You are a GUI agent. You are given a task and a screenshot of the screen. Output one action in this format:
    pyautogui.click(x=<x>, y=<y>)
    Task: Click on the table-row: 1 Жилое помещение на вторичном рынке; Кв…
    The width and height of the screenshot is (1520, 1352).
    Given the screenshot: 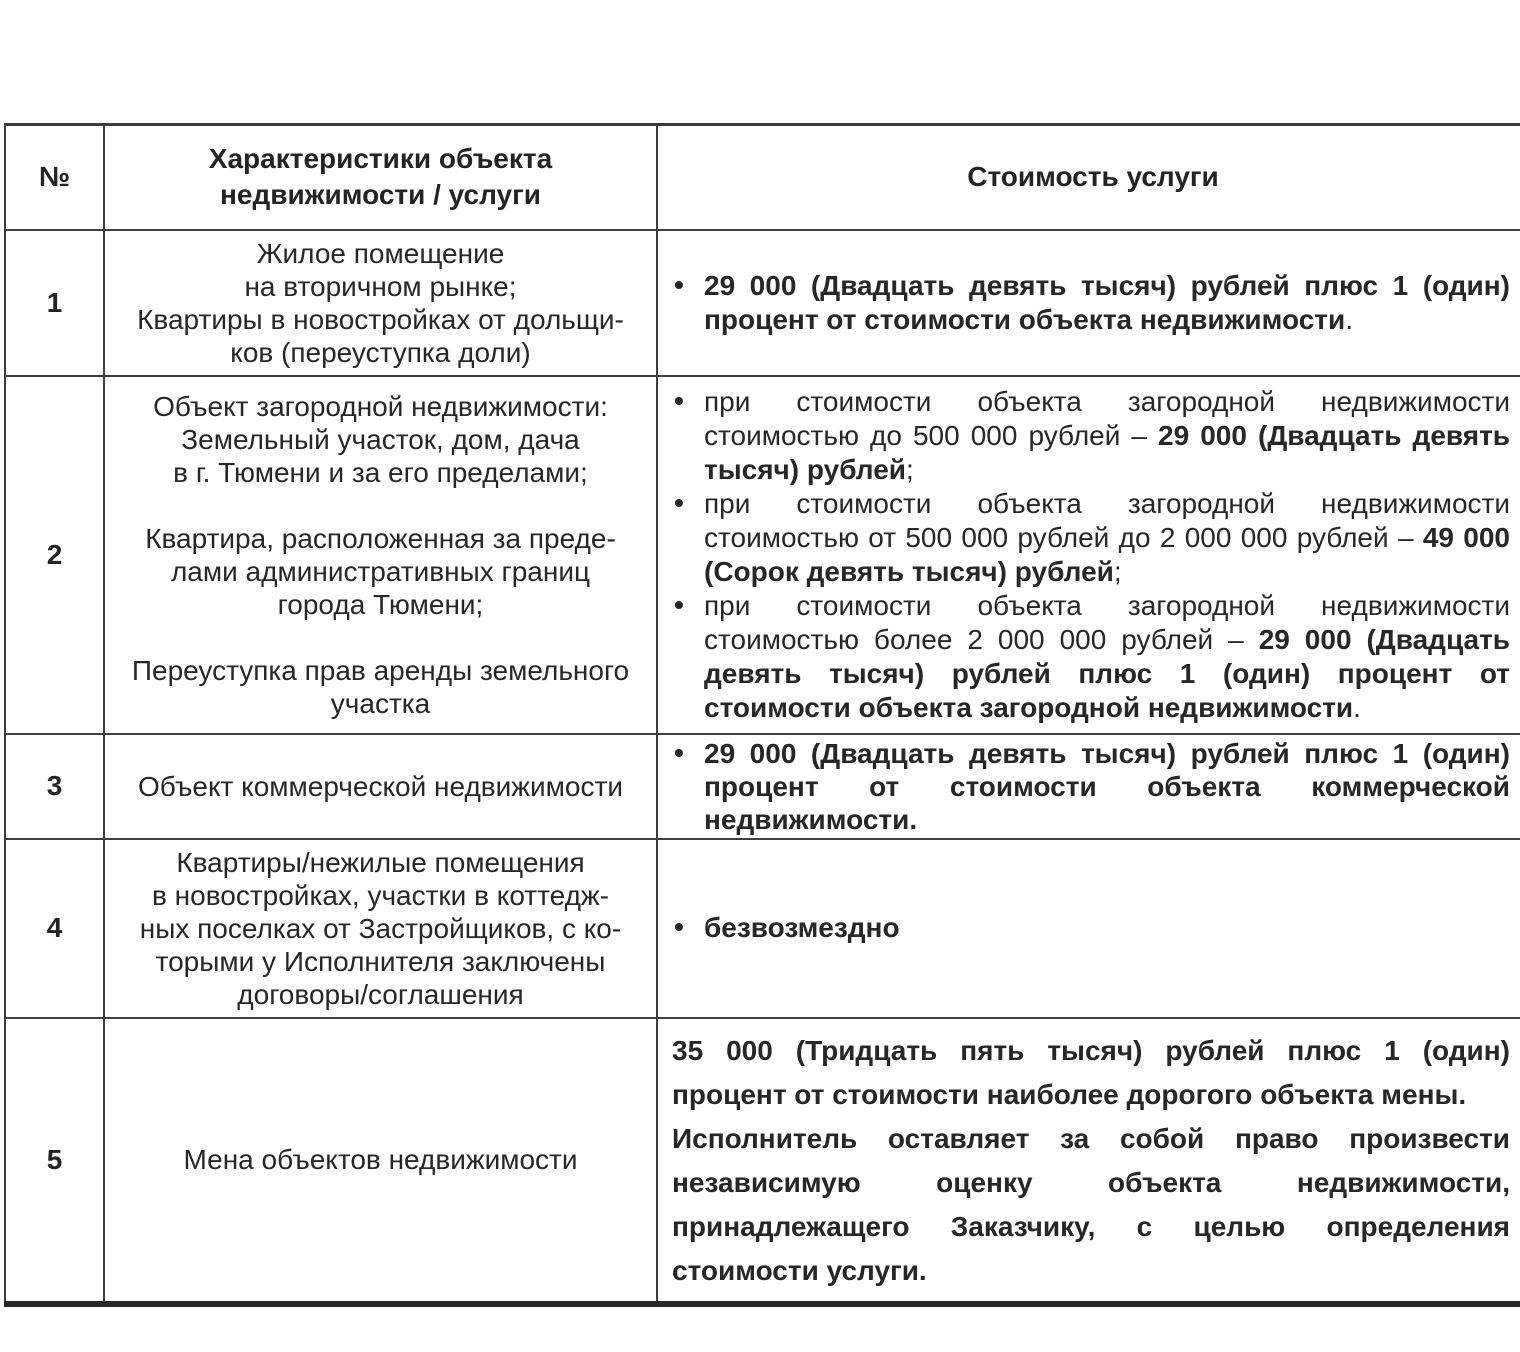 What is the action you would take?
    pyautogui.click(x=762, y=302)
    